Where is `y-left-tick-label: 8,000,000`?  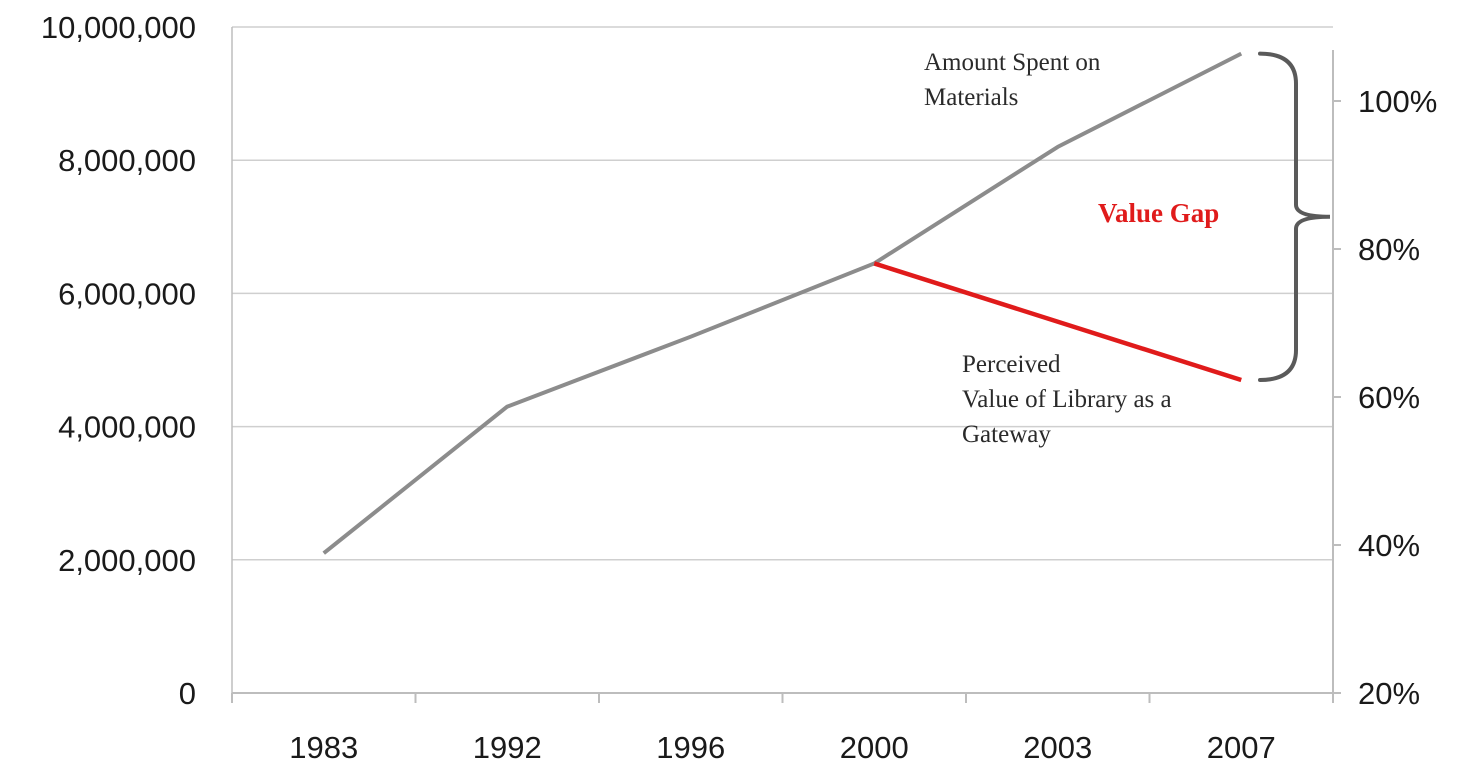 y-left-tick-label: 8,000,000 is located at coordinates (127, 160).